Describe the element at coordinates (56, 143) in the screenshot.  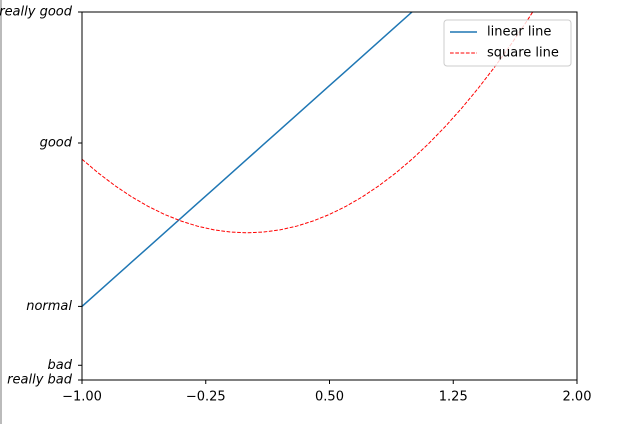
I see `y-tick-label: good` at that location.